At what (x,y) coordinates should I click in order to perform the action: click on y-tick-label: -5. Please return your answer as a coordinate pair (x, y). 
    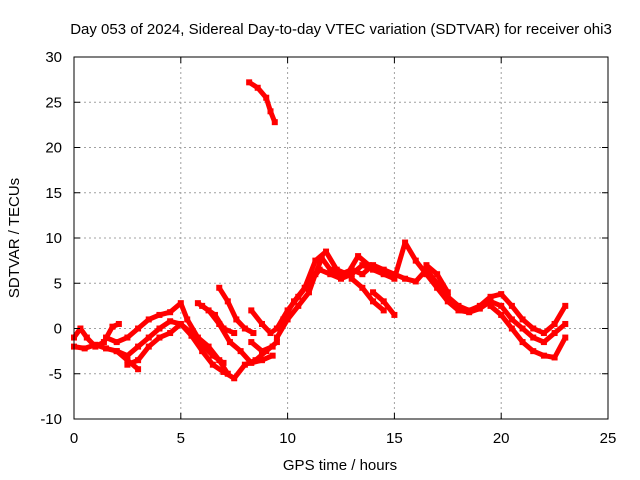
    Looking at the image, I should click on (55, 374).